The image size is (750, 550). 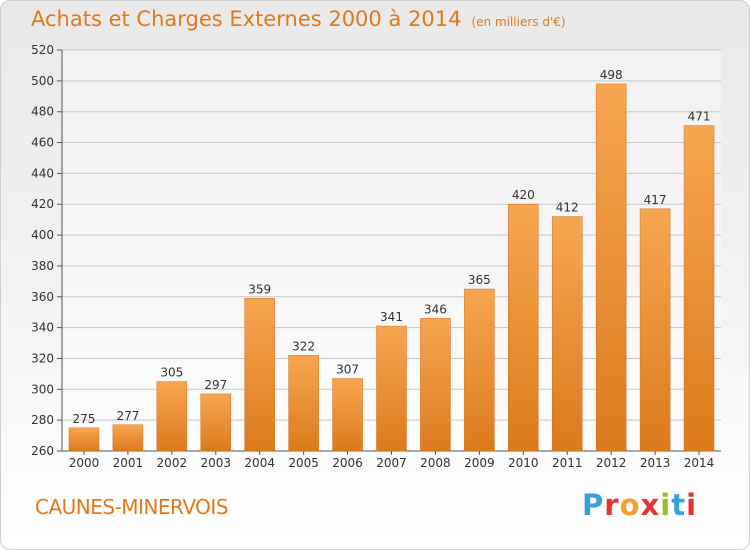 I want to click on y-tick-label: 280, so click(x=42, y=420).